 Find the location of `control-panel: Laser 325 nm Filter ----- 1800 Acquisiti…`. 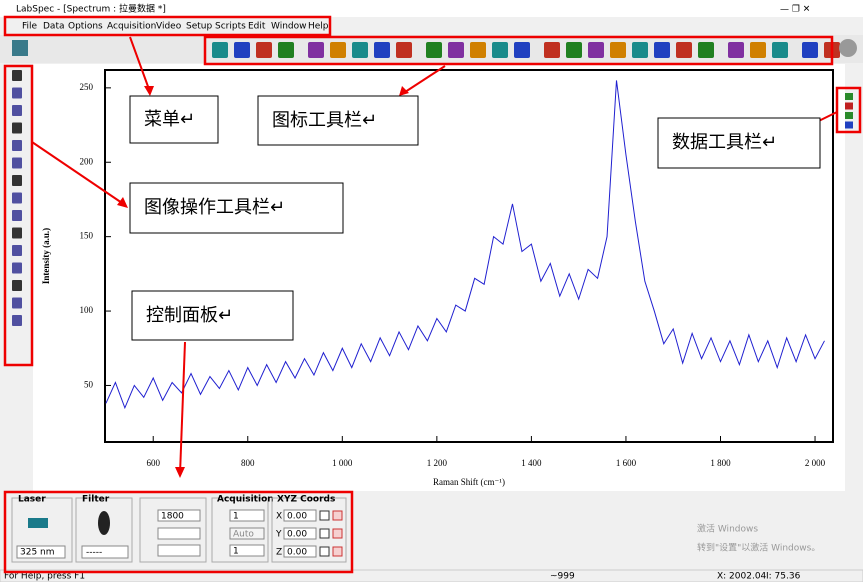

control-panel: Laser 325 nm Filter ----- 1800 Acquisiti… is located at coordinates (179, 529).